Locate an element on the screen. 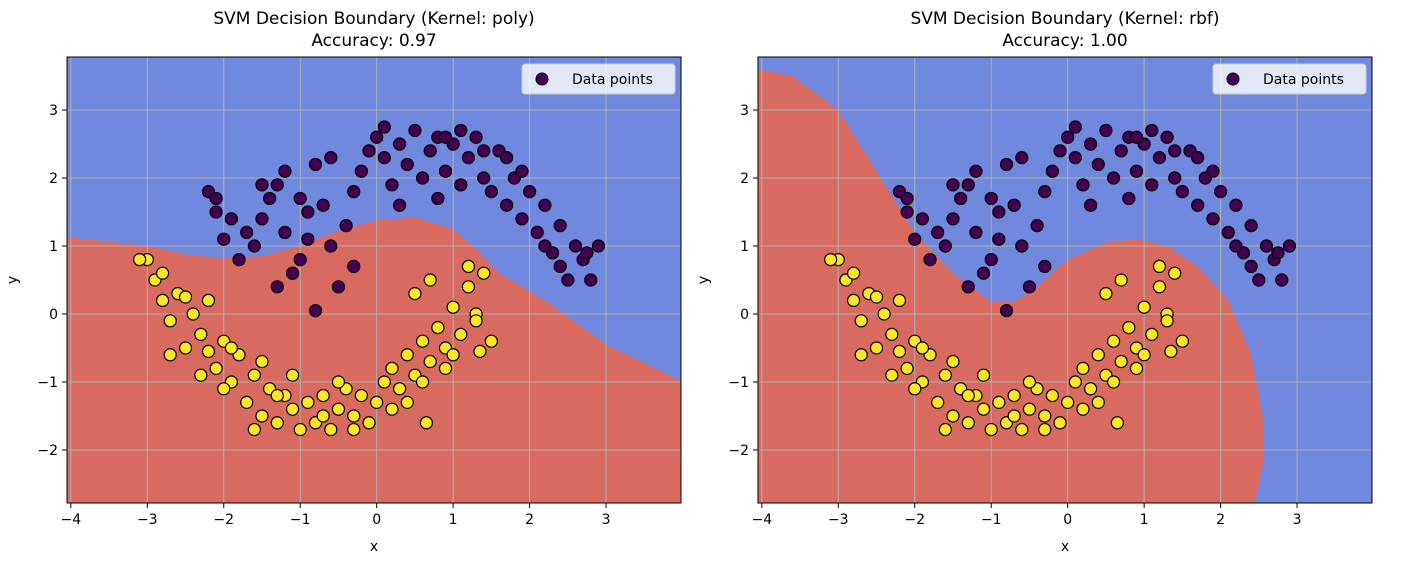 The image size is (1410, 581). x-tick-label: −1 is located at coordinates (991, 520).